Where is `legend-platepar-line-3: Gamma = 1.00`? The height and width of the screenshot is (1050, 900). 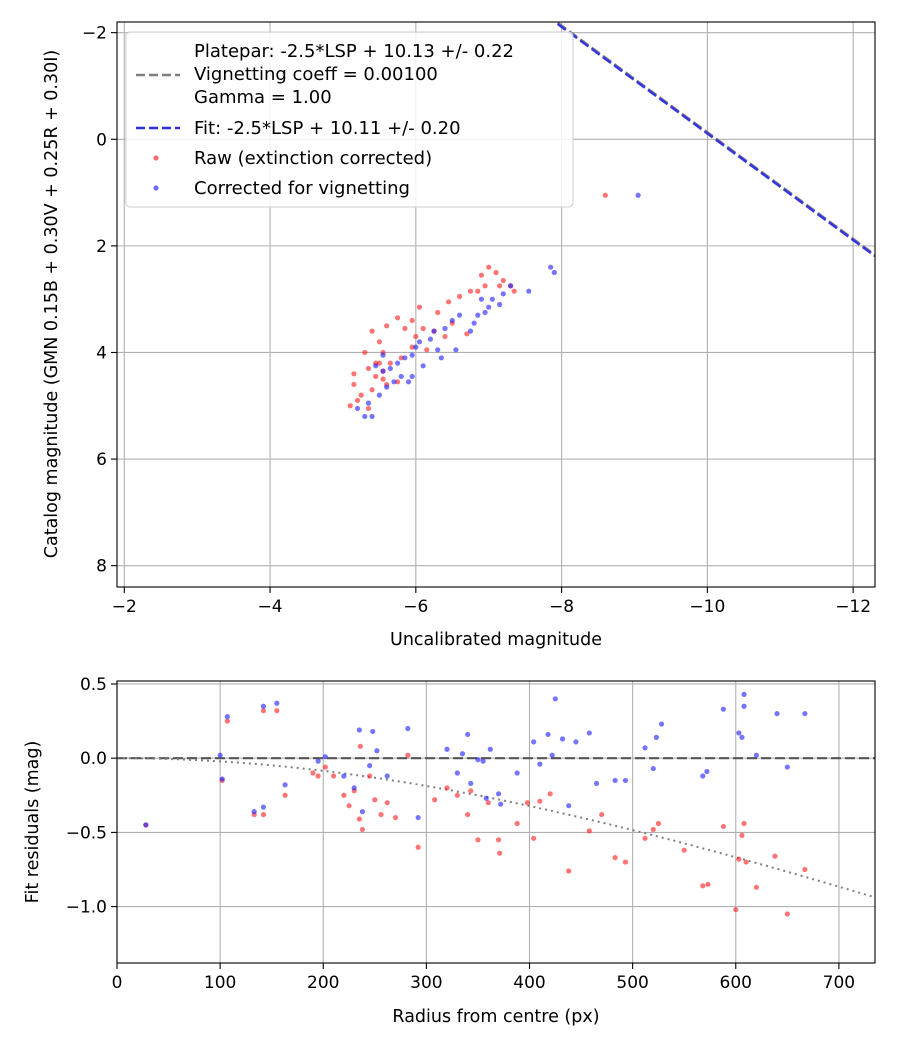
legend-platepar-line-3: Gamma = 1.00 is located at coordinates (263, 97).